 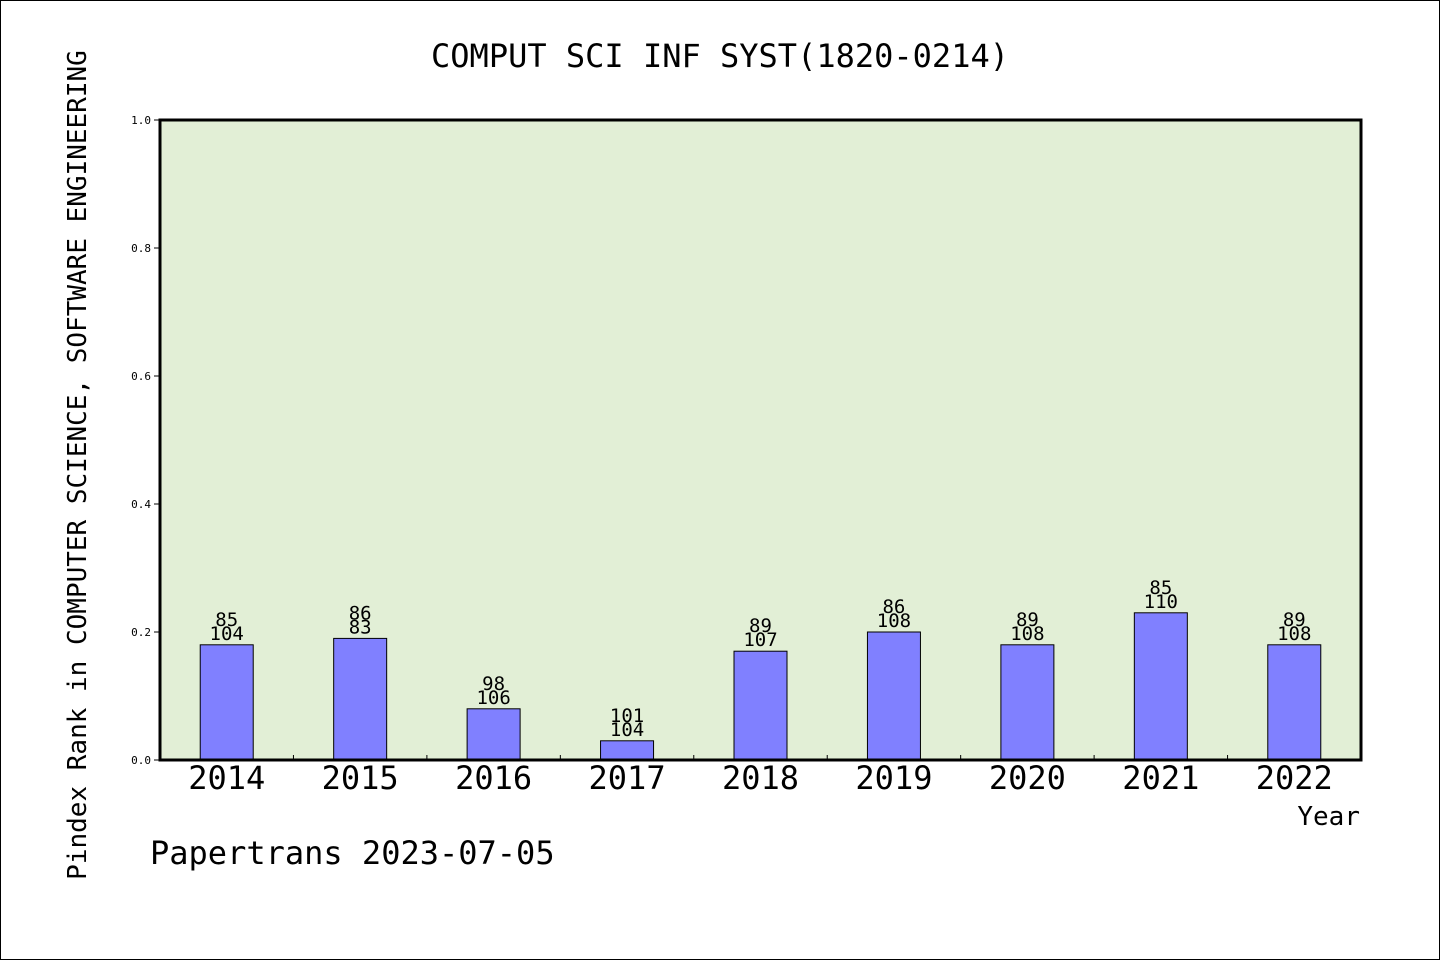 What do you see at coordinates (1294, 702) in the screenshot?
I see `bar-2022` at bounding box center [1294, 702].